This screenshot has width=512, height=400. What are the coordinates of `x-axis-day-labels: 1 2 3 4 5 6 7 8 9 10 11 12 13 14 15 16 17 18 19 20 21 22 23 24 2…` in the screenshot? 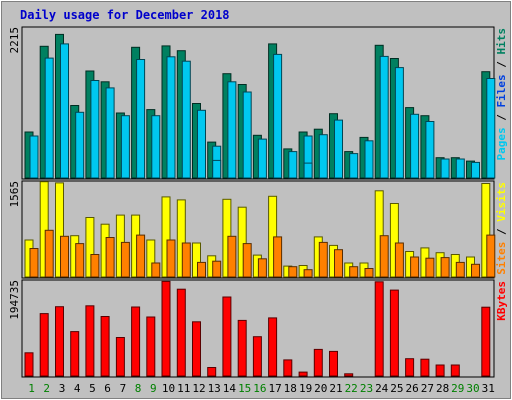 It's located at (261, 388).